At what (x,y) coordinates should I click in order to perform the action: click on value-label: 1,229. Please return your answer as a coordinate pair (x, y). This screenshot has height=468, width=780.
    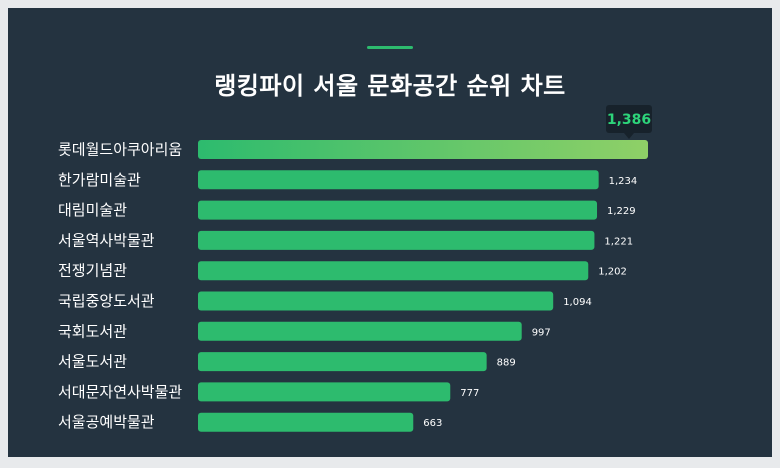
    Looking at the image, I should click on (621, 211).